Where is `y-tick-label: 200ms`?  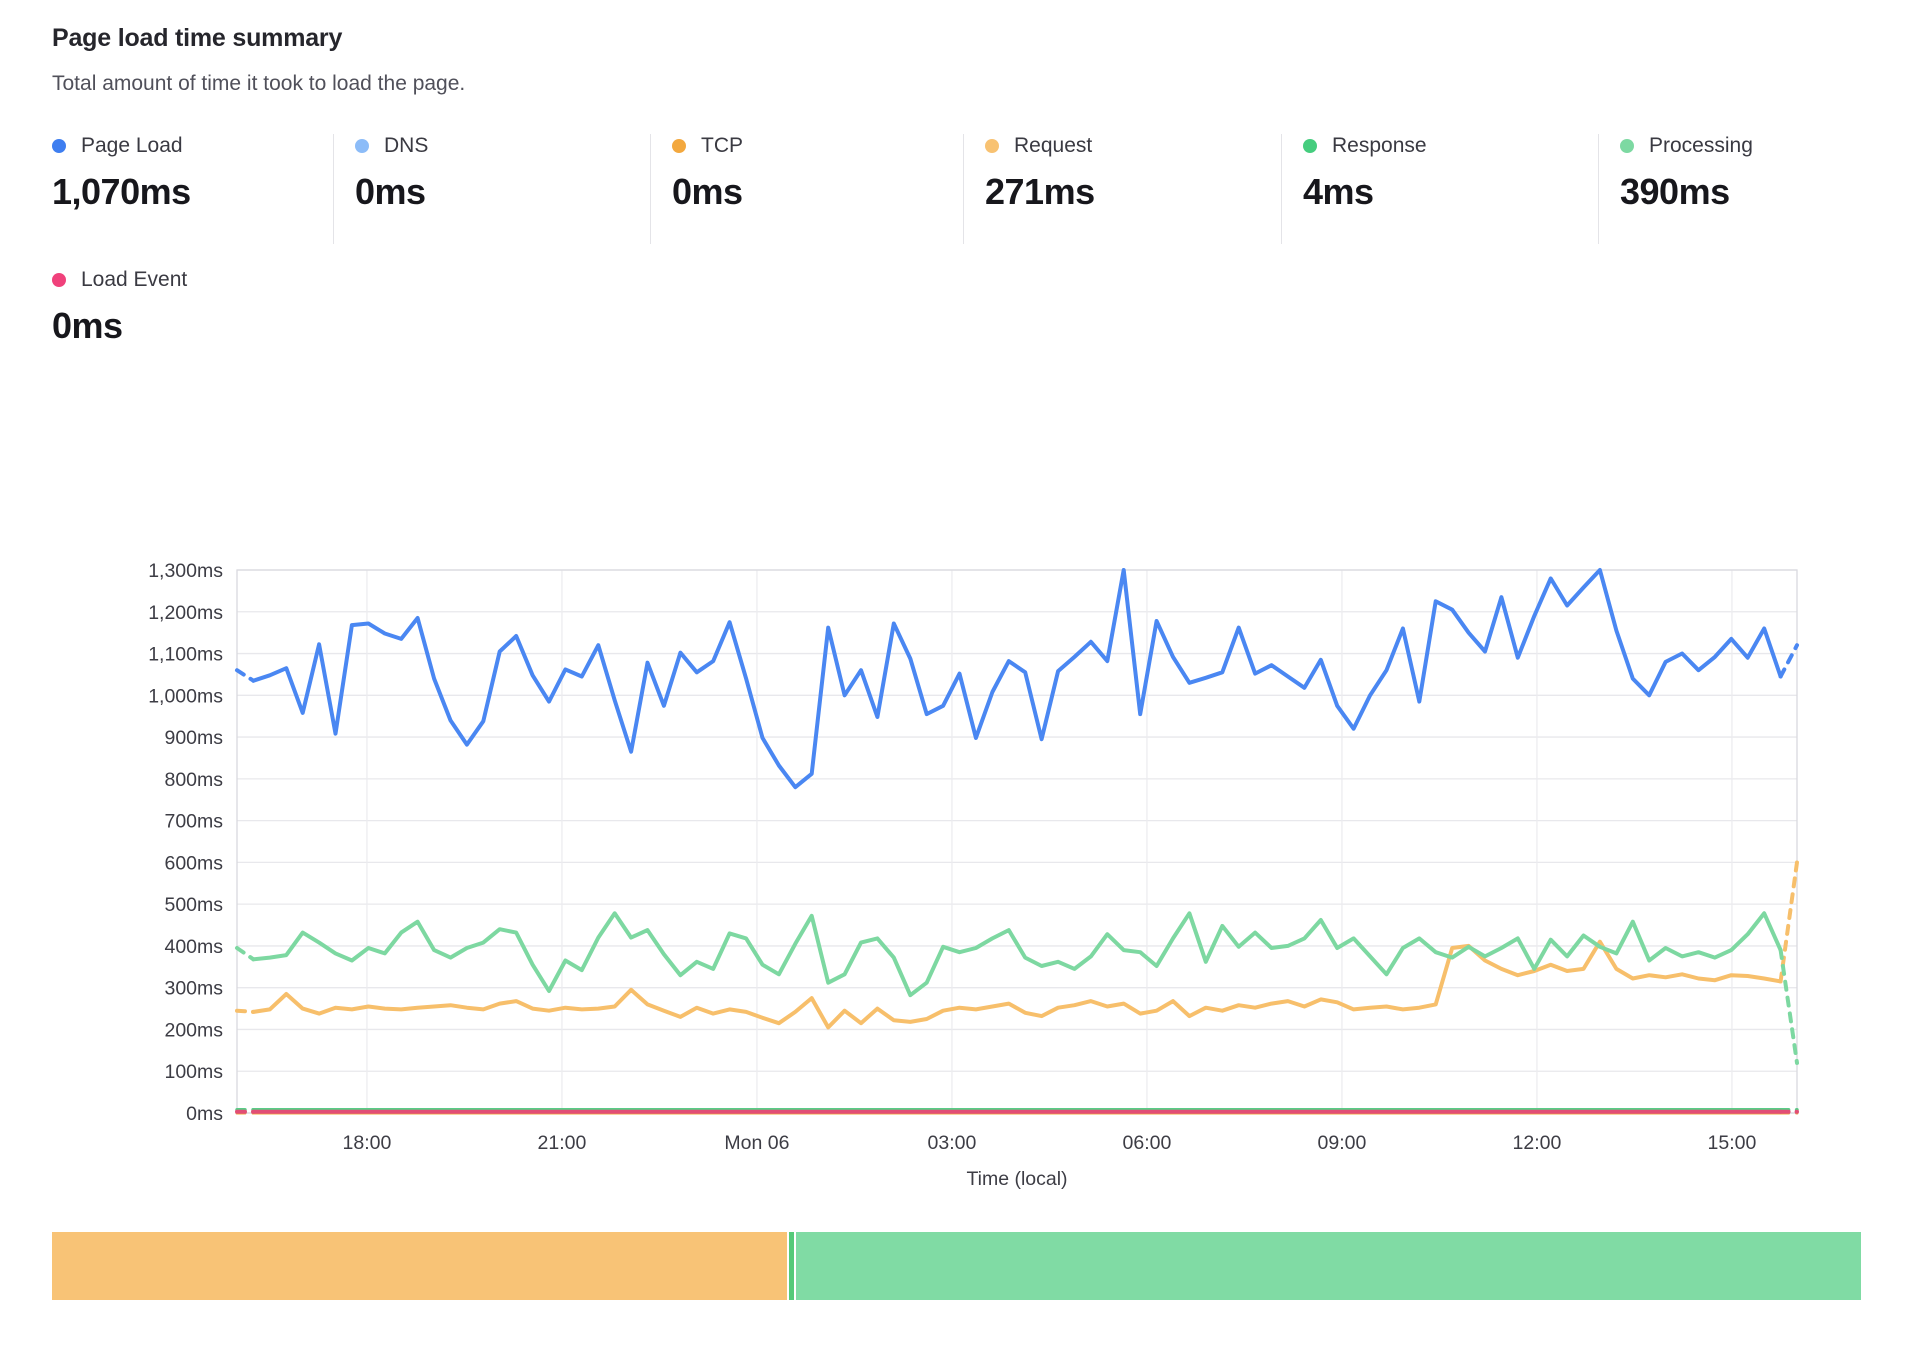
y-tick-label: 200ms is located at coordinates (193, 1030).